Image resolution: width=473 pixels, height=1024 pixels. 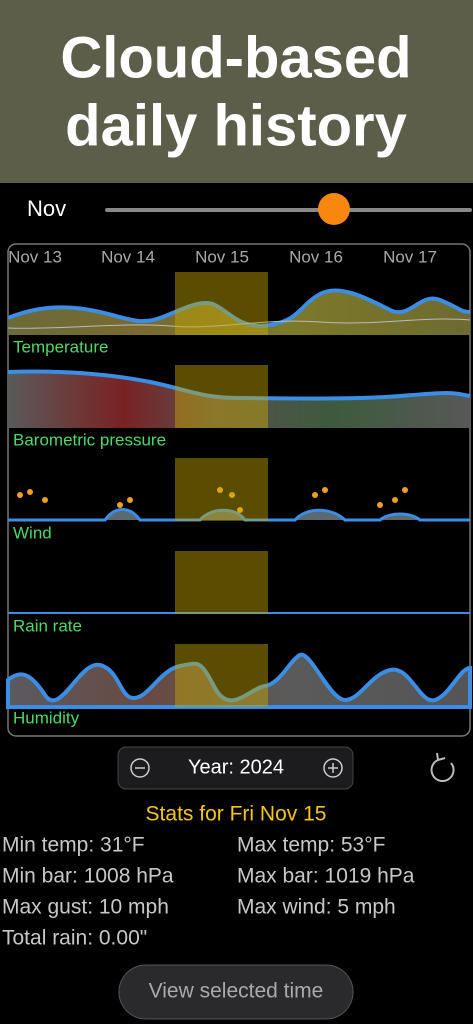 I want to click on stat: Max wind: 5 mph, so click(x=316, y=907).